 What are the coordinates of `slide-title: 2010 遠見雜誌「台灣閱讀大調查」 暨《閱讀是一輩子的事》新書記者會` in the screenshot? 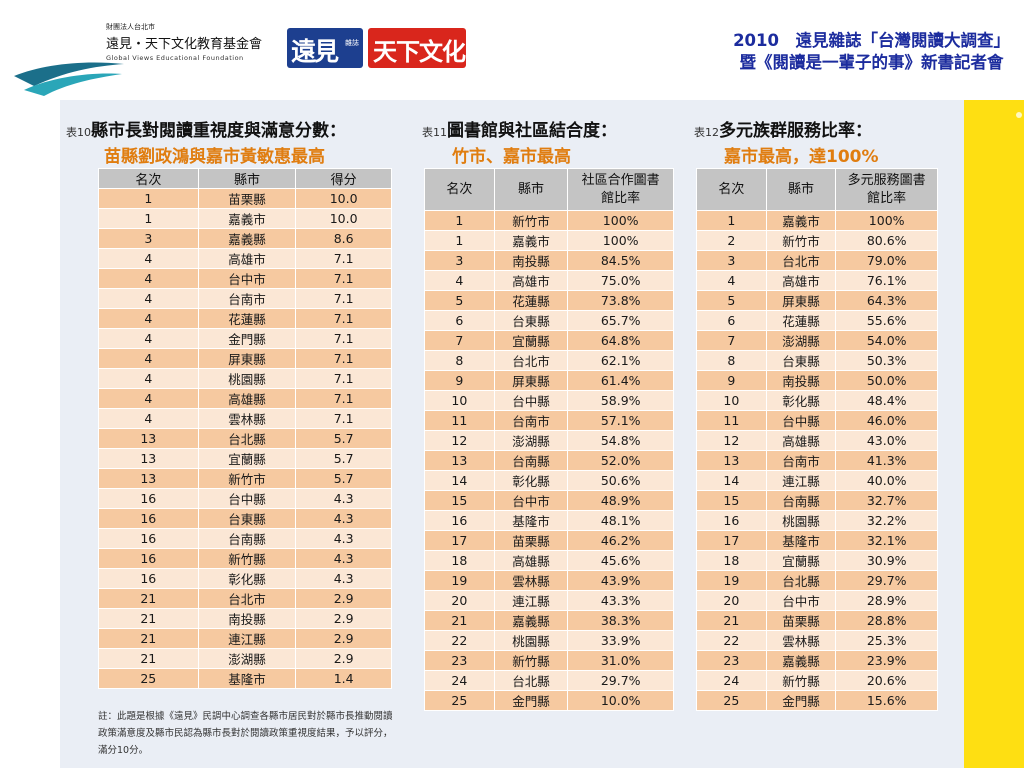 It's located at (871, 52).